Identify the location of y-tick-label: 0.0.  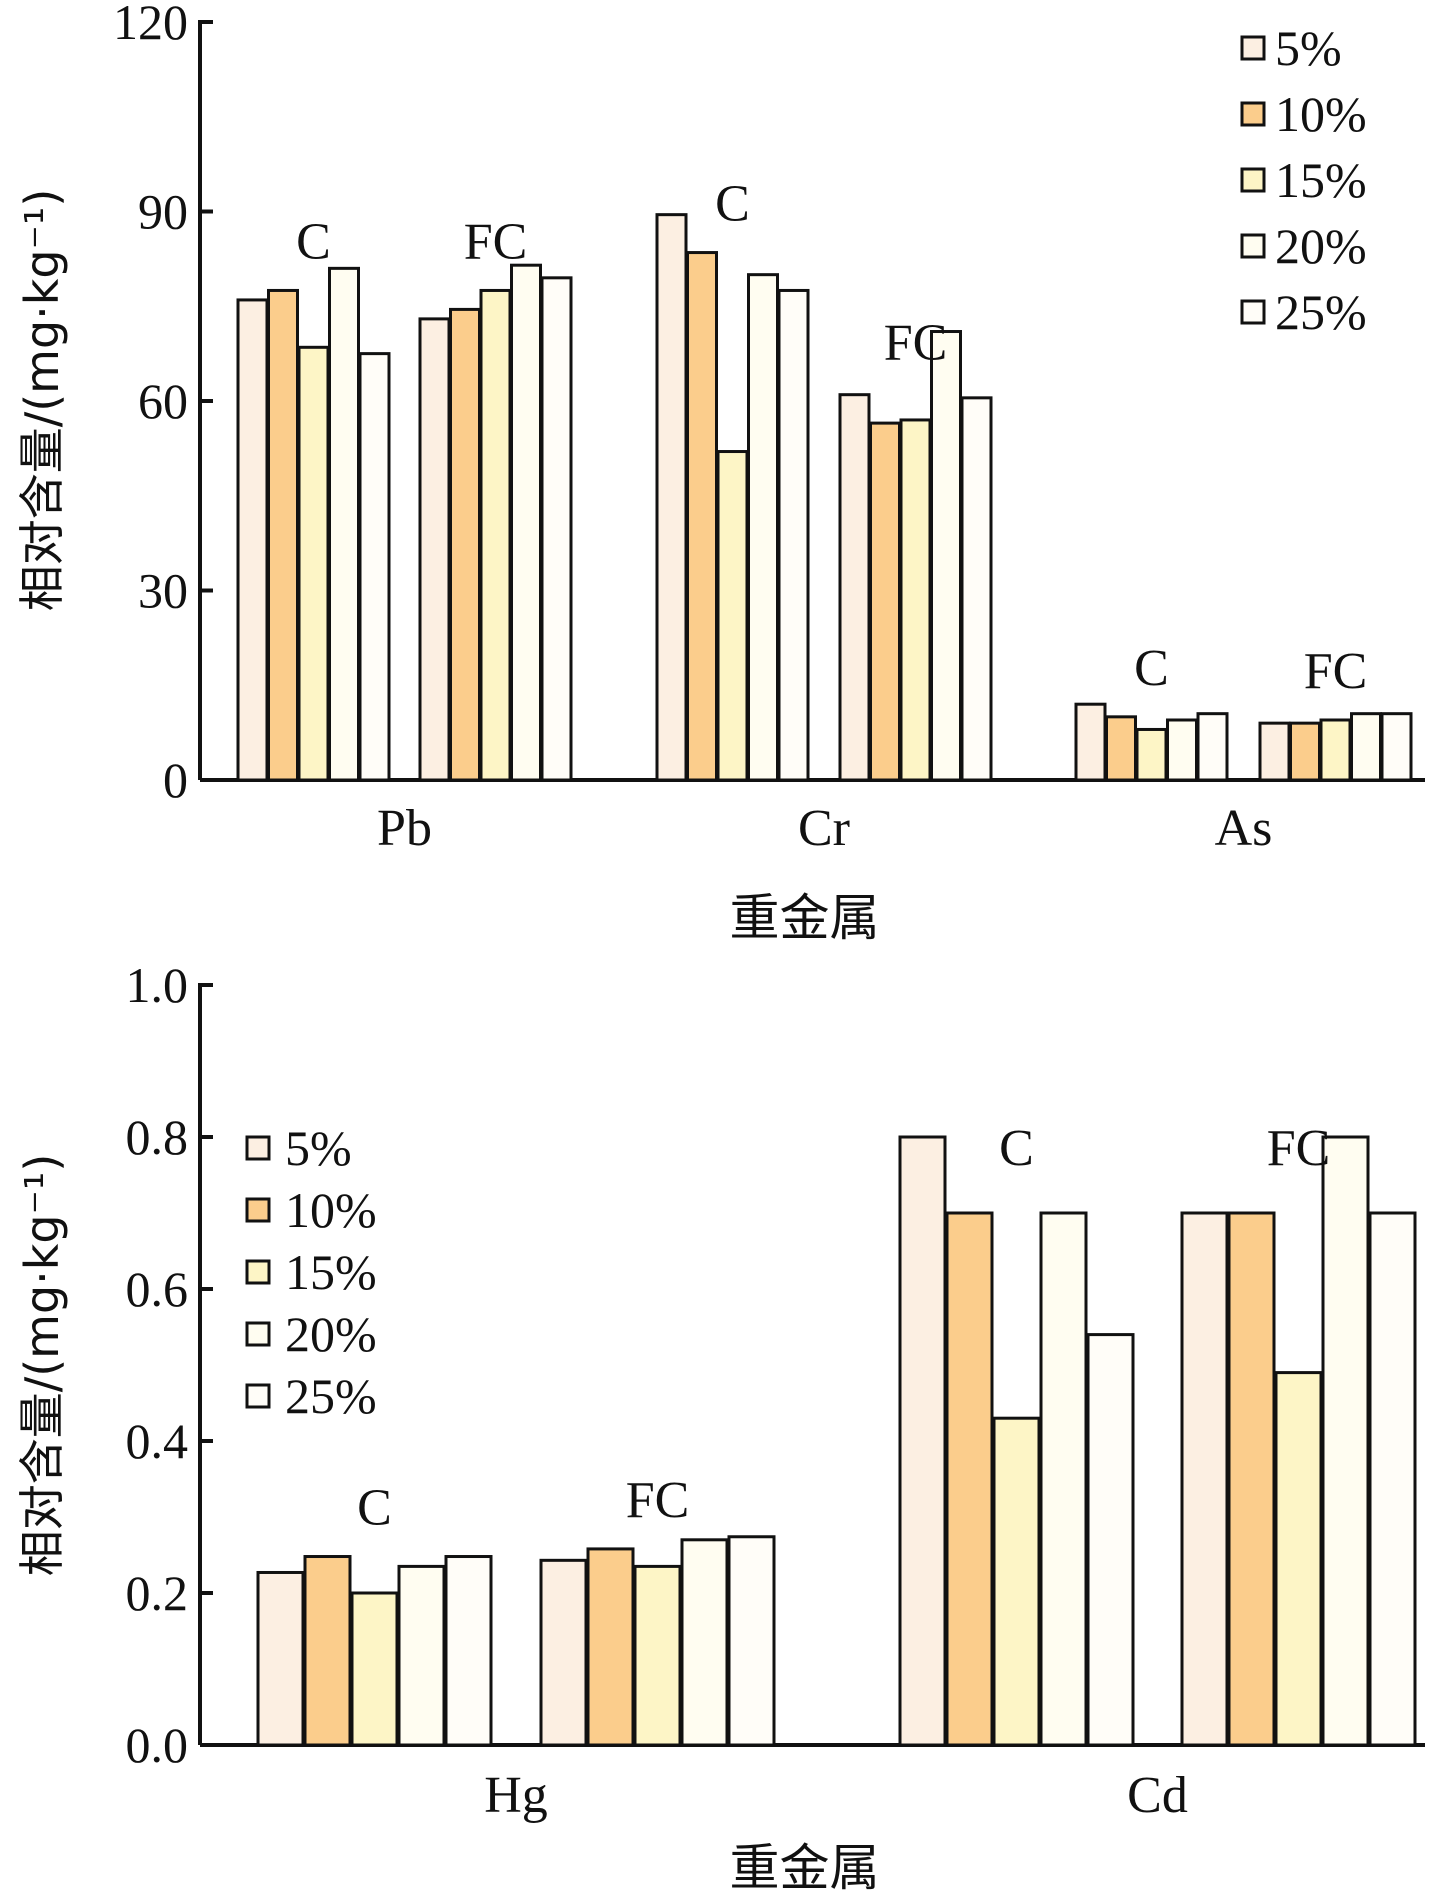
(157, 1745).